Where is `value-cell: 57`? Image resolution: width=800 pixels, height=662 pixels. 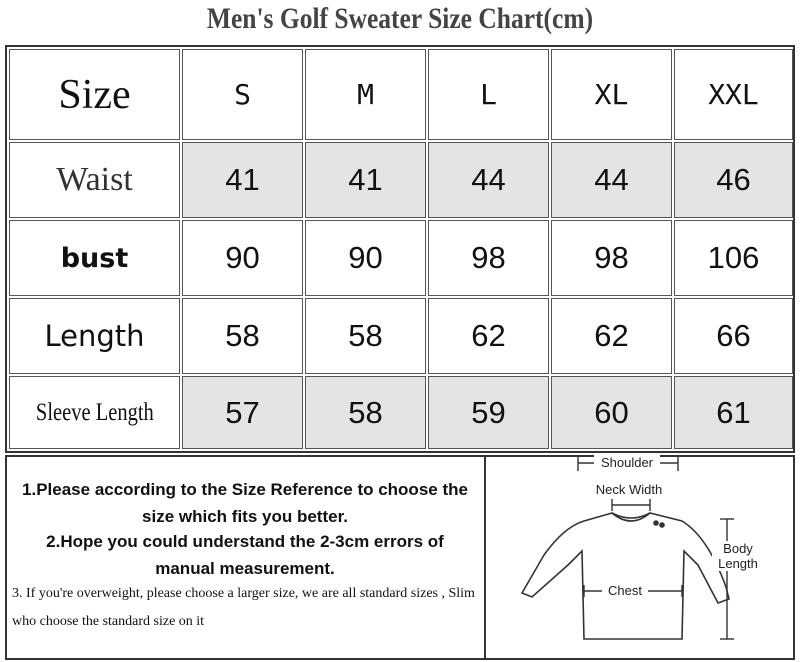
value-cell: 57 is located at coordinates (242, 412).